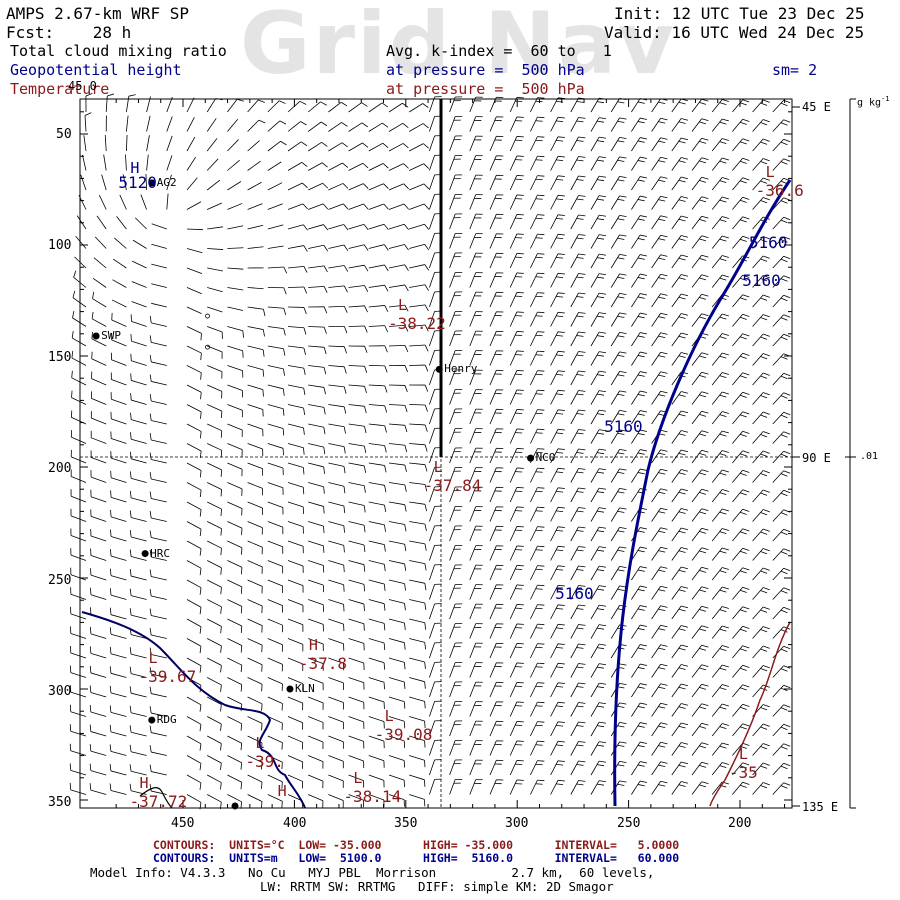  What do you see at coordinates (69, 32) in the screenshot?
I see `forecast-hour: Fcst: 28 h` at bounding box center [69, 32].